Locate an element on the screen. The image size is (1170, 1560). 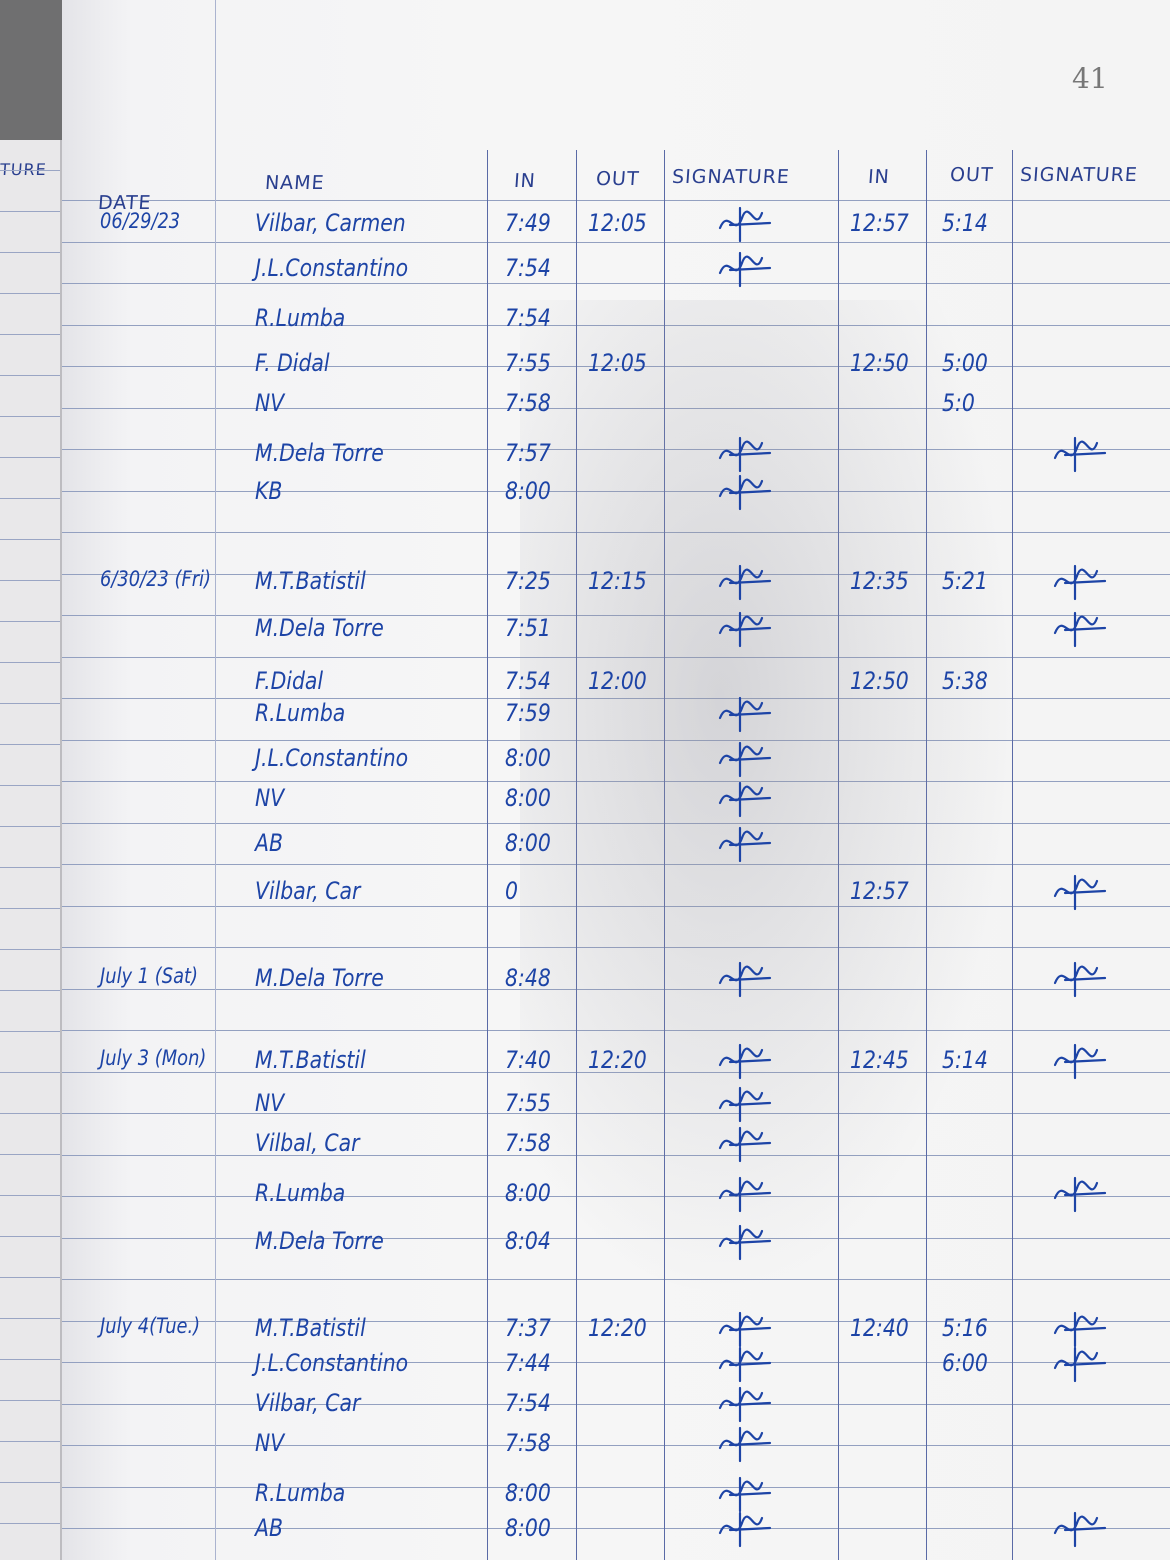
cell-name: J.L.Constantino is located at coordinates (332, 758).